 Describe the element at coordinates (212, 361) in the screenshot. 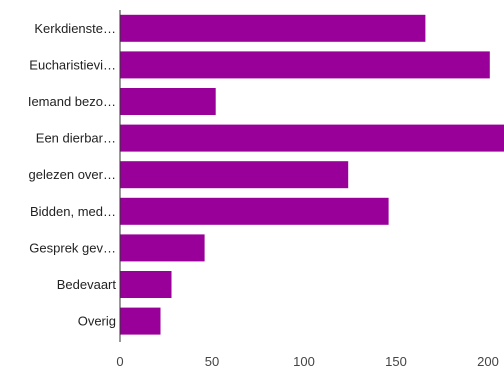

I see `x-tick-label: 50` at that location.